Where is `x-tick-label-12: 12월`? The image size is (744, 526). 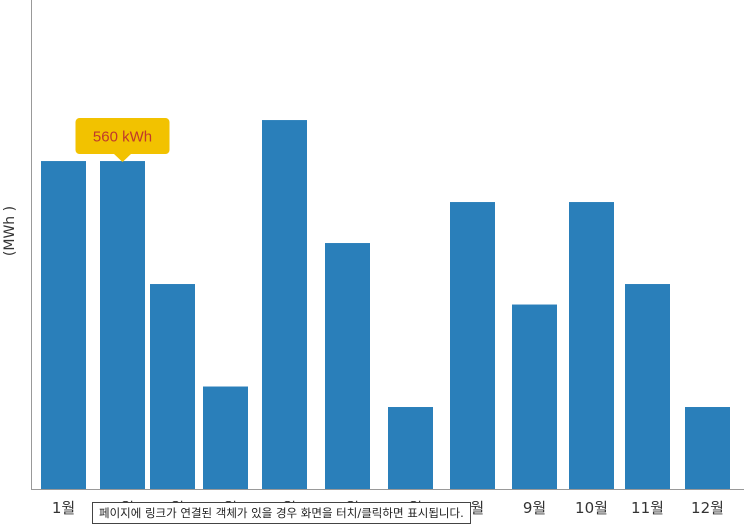
x-tick-label-12: 12월 is located at coordinates (707, 508).